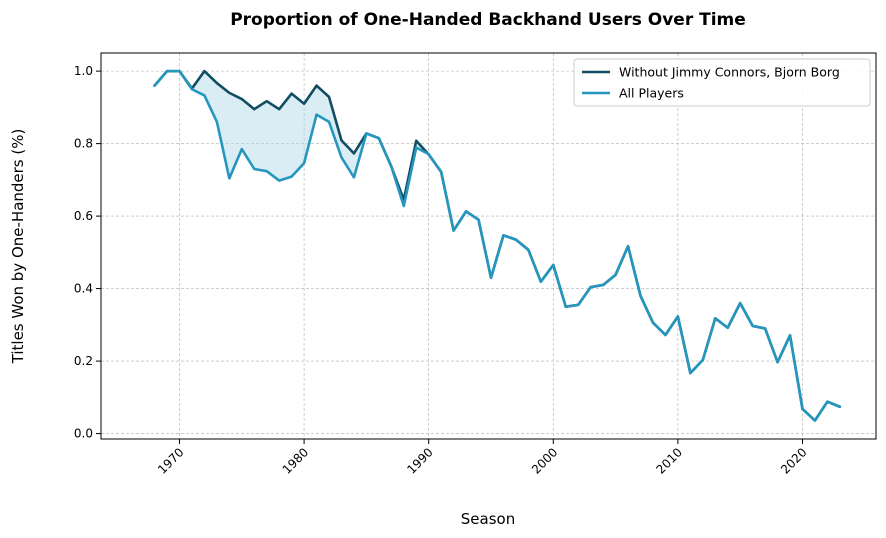 This screenshot has height=538, width=886. Describe the element at coordinates (18, 247) in the screenshot. I see `y-axis-label: Titles Won by One-Handers (%)` at that location.